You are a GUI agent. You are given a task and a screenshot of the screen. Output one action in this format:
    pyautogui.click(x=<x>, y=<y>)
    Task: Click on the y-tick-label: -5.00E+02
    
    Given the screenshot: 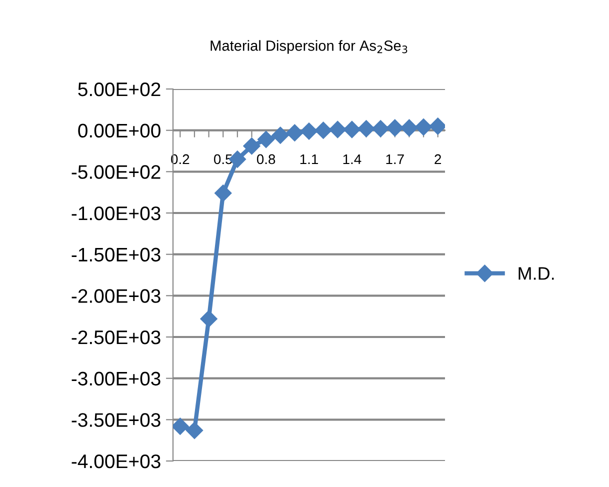 What is the action you would take?
    pyautogui.click(x=116, y=172)
    